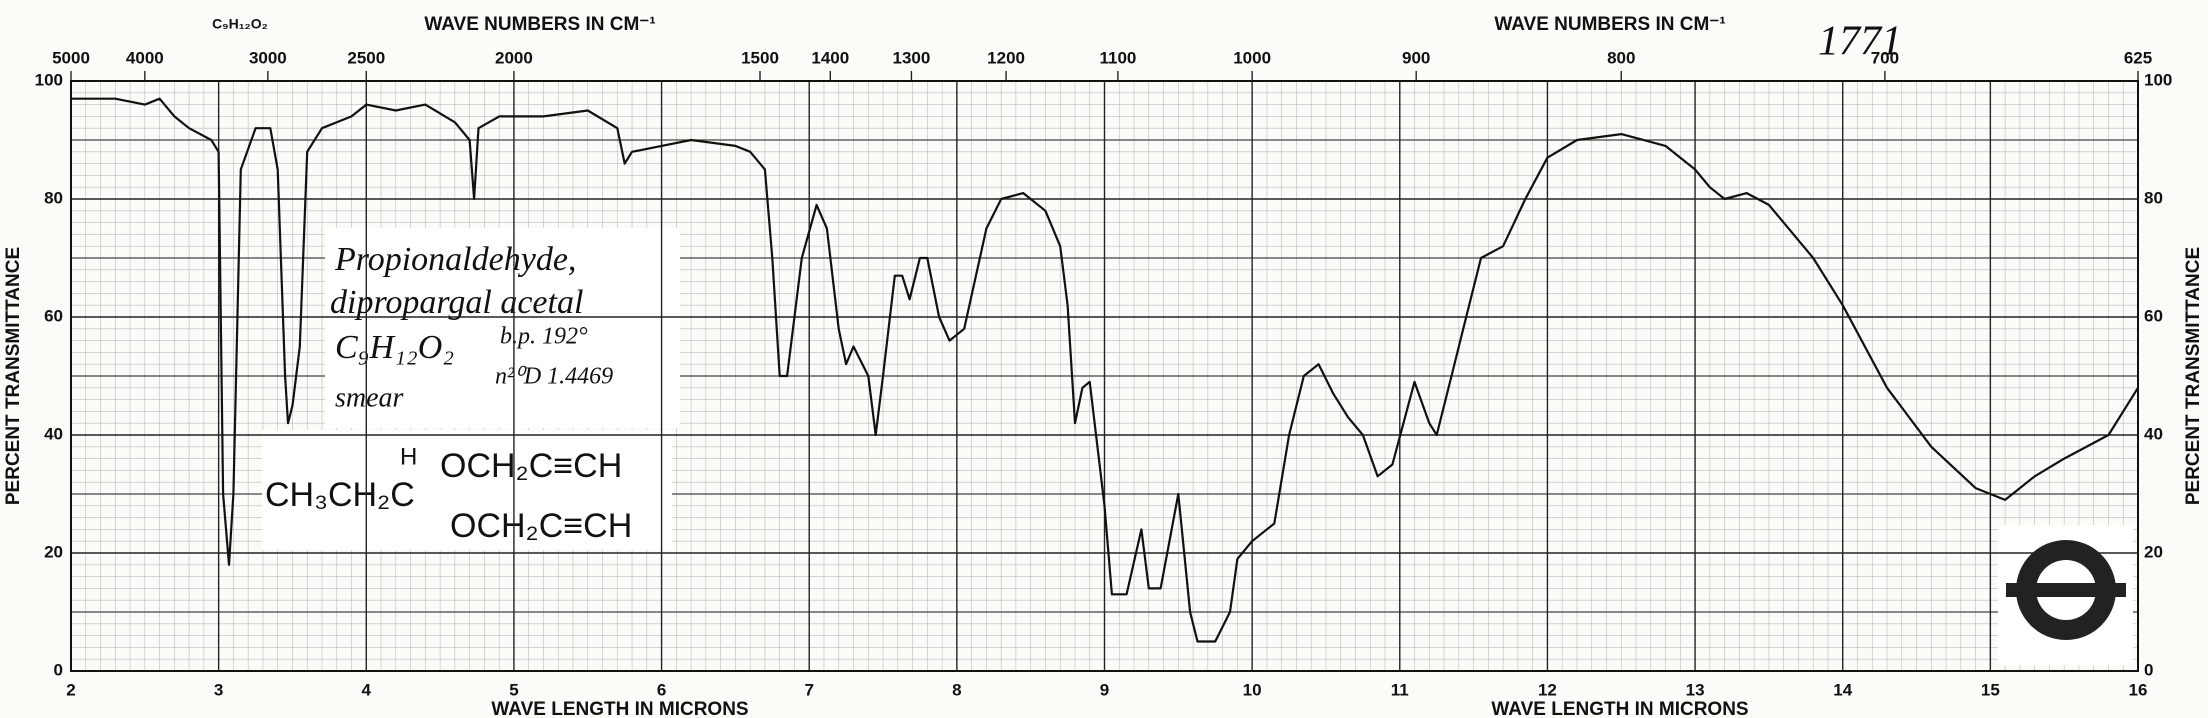 The image size is (2208, 718). What do you see at coordinates (268, 57) in the screenshot?
I see `x2-tick-label: 3000` at bounding box center [268, 57].